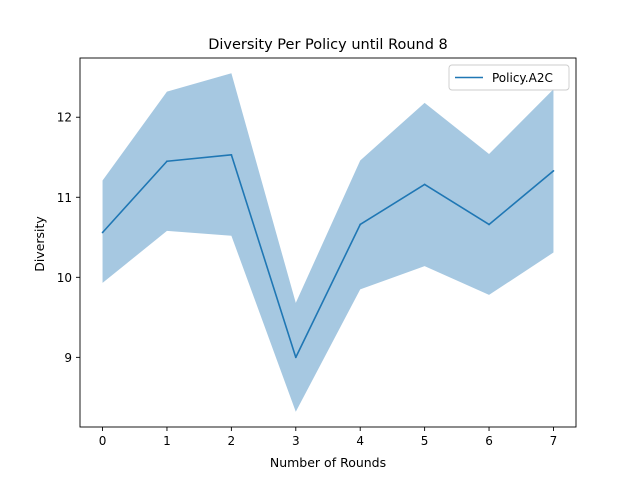 The height and width of the screenshot is (484, 640). What do you see at coordinates (64, 278) in the screenshot?
I see `y-tick-label: 10` at bounding box center [64, 278].